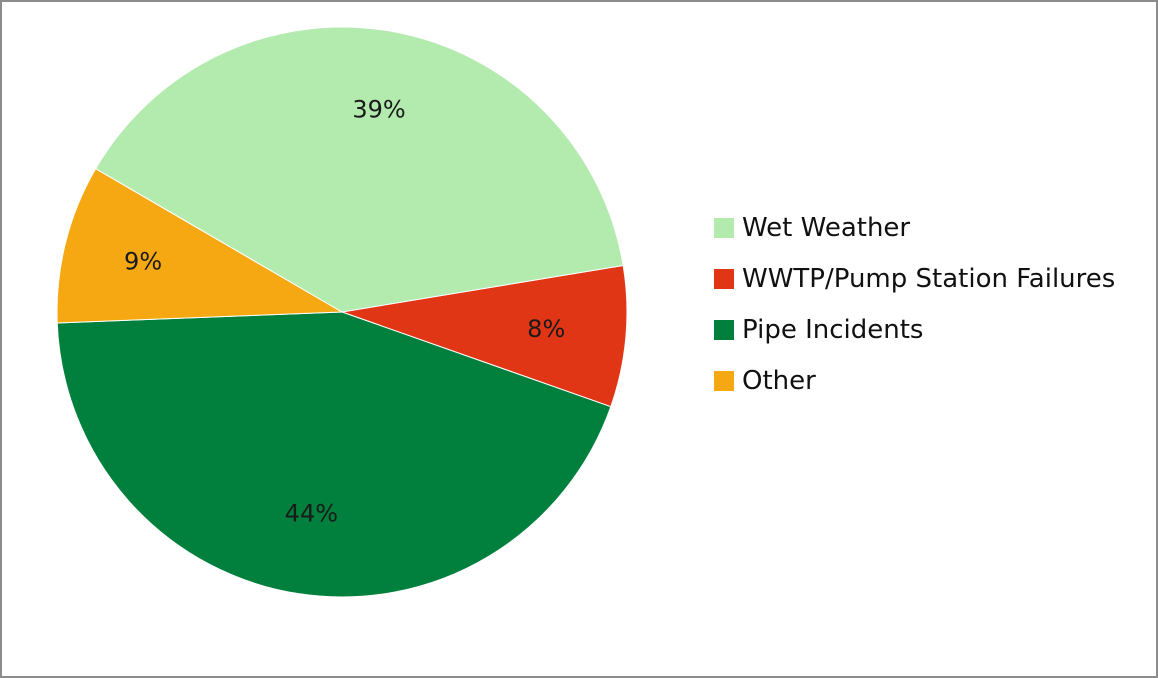 Image resolution: width=1158 pixels, height=678 pixels. Describe the element at coordinates (484, 336) in the screenshot. I see `pie-slice-wwtp-pump-station-failures` at that location.